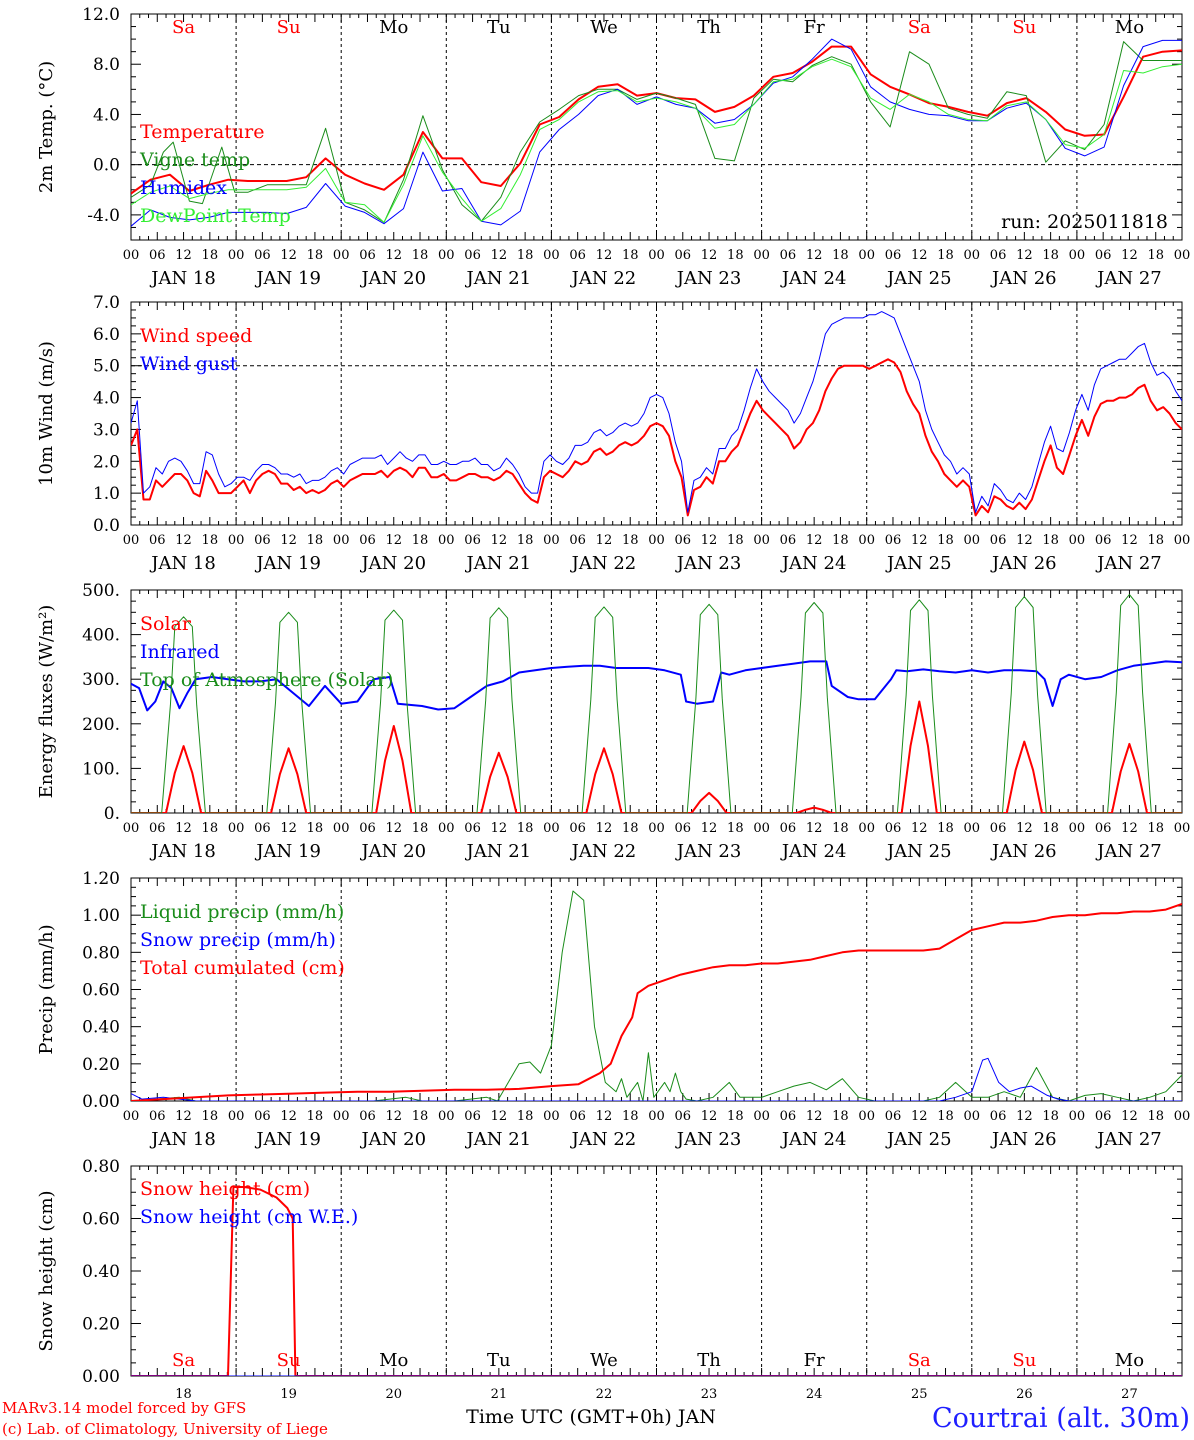 Image resolution: width=1194 pixels, height=1440 pixels. I want to click on day-number-label: 18, so click(183, 1394).